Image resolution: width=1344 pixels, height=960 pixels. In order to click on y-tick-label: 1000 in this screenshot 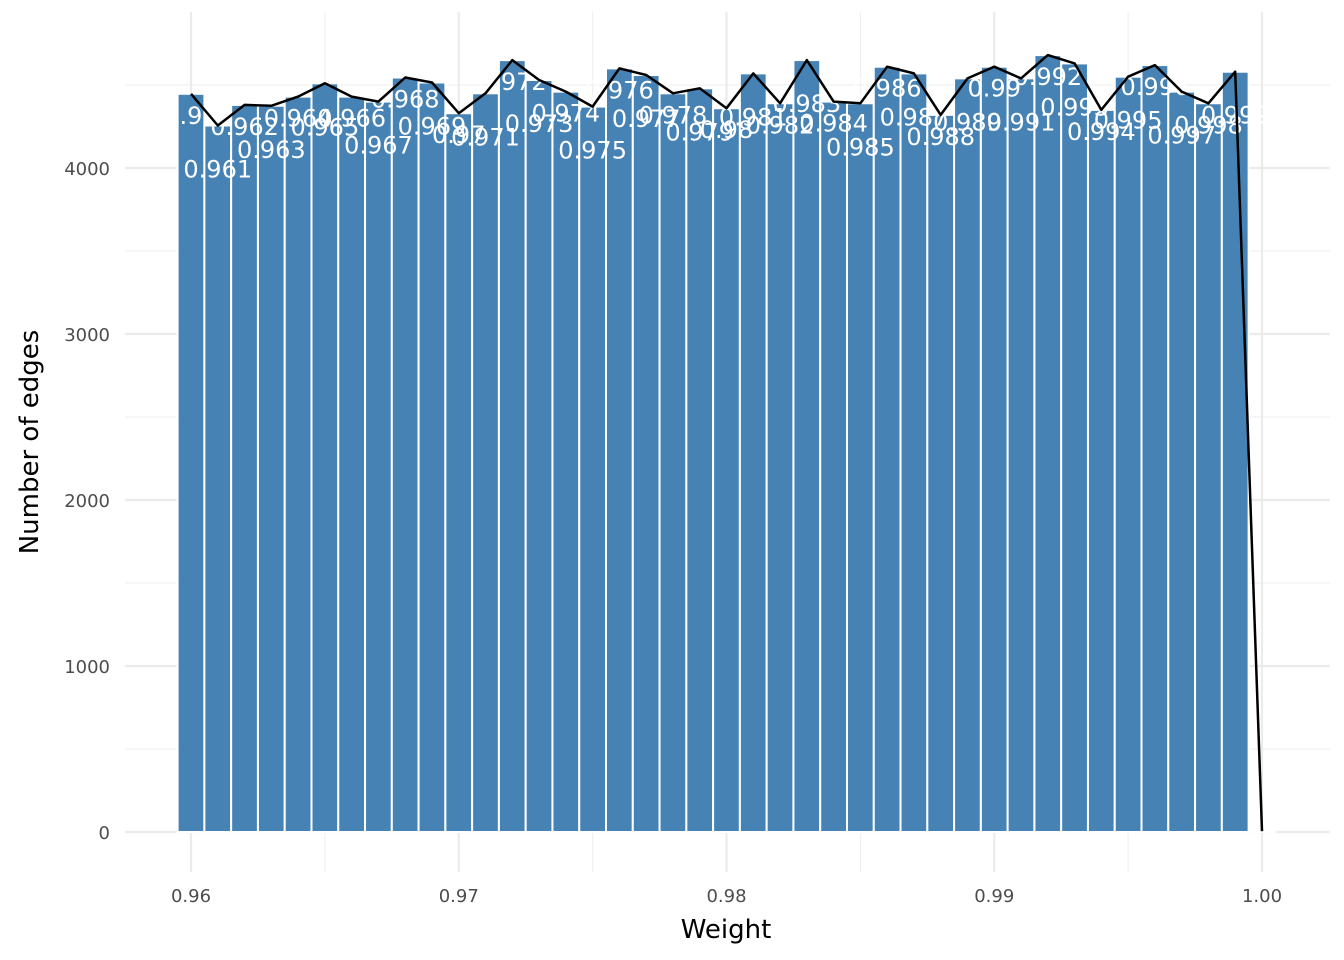, I will do `click(87, 667)`.